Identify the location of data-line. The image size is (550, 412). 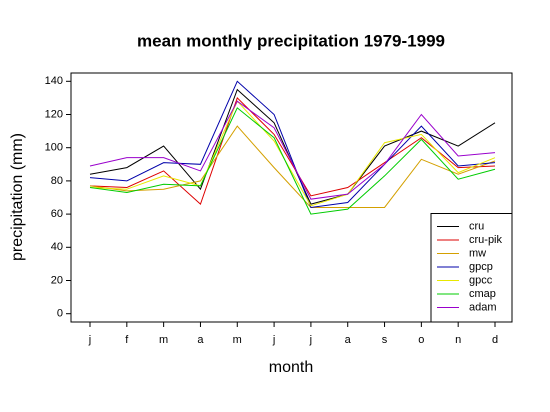
(292, 166).